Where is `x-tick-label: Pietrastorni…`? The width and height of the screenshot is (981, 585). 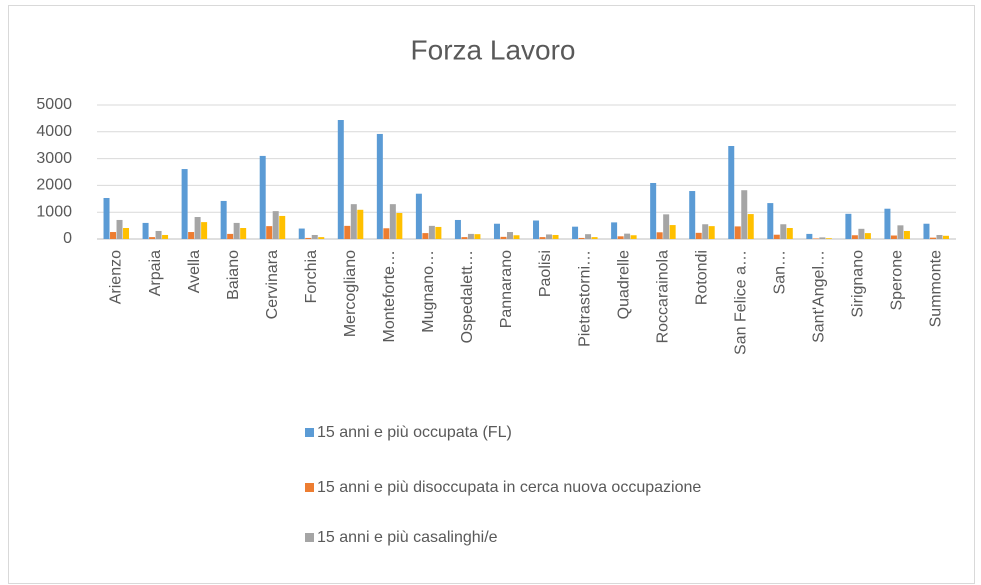
x-tick-label: Pietrastorni… is located at coordinates (584, 298).